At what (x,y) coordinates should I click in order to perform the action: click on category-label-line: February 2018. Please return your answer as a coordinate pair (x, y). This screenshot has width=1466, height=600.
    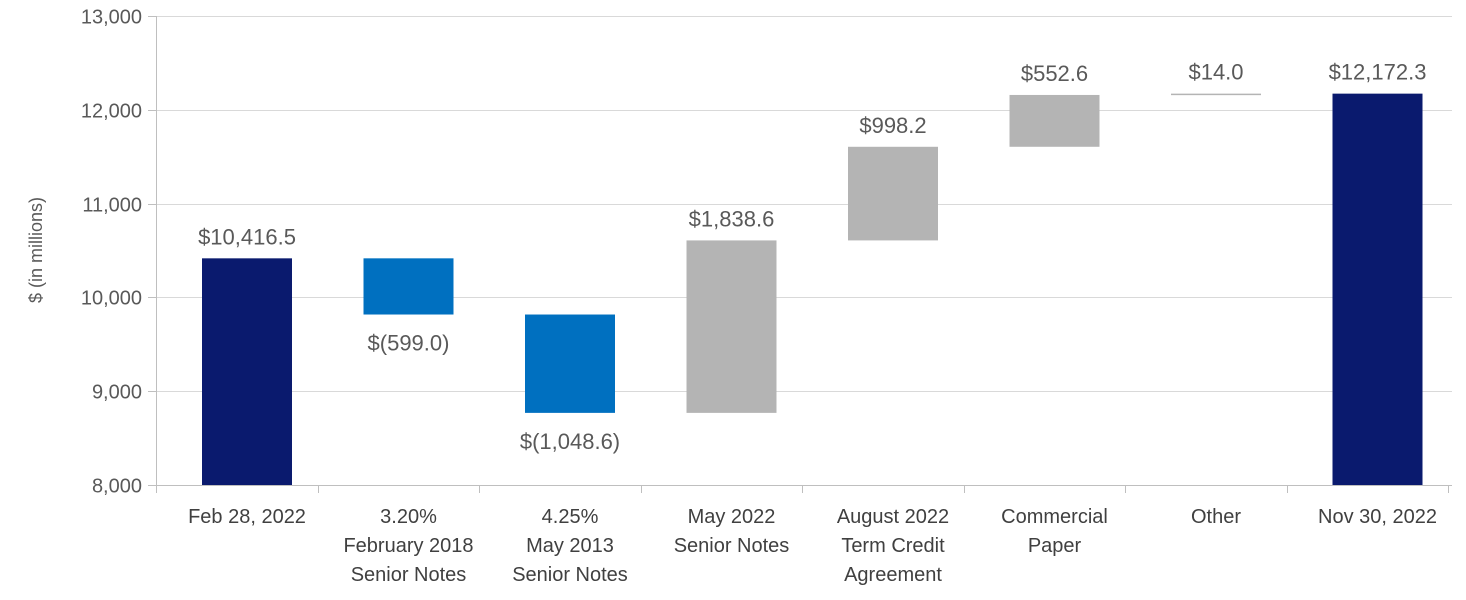
    Looking at the image, I should click on (408, 546).